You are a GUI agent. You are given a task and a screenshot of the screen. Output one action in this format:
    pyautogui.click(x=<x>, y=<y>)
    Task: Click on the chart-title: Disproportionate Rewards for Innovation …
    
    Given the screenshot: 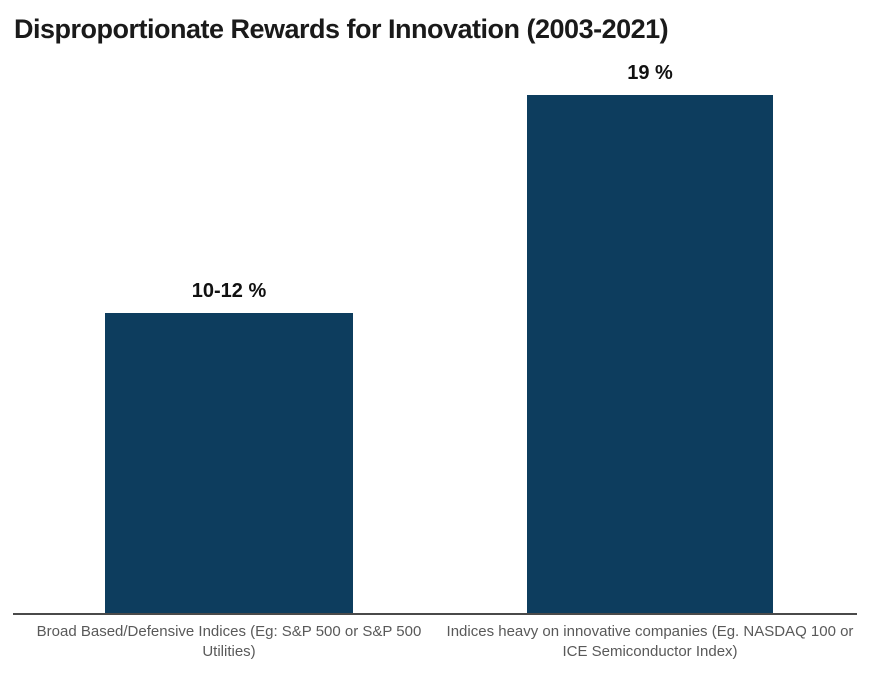 What is the action you would take?
    pyautogui.click(x=341, y=29)
    